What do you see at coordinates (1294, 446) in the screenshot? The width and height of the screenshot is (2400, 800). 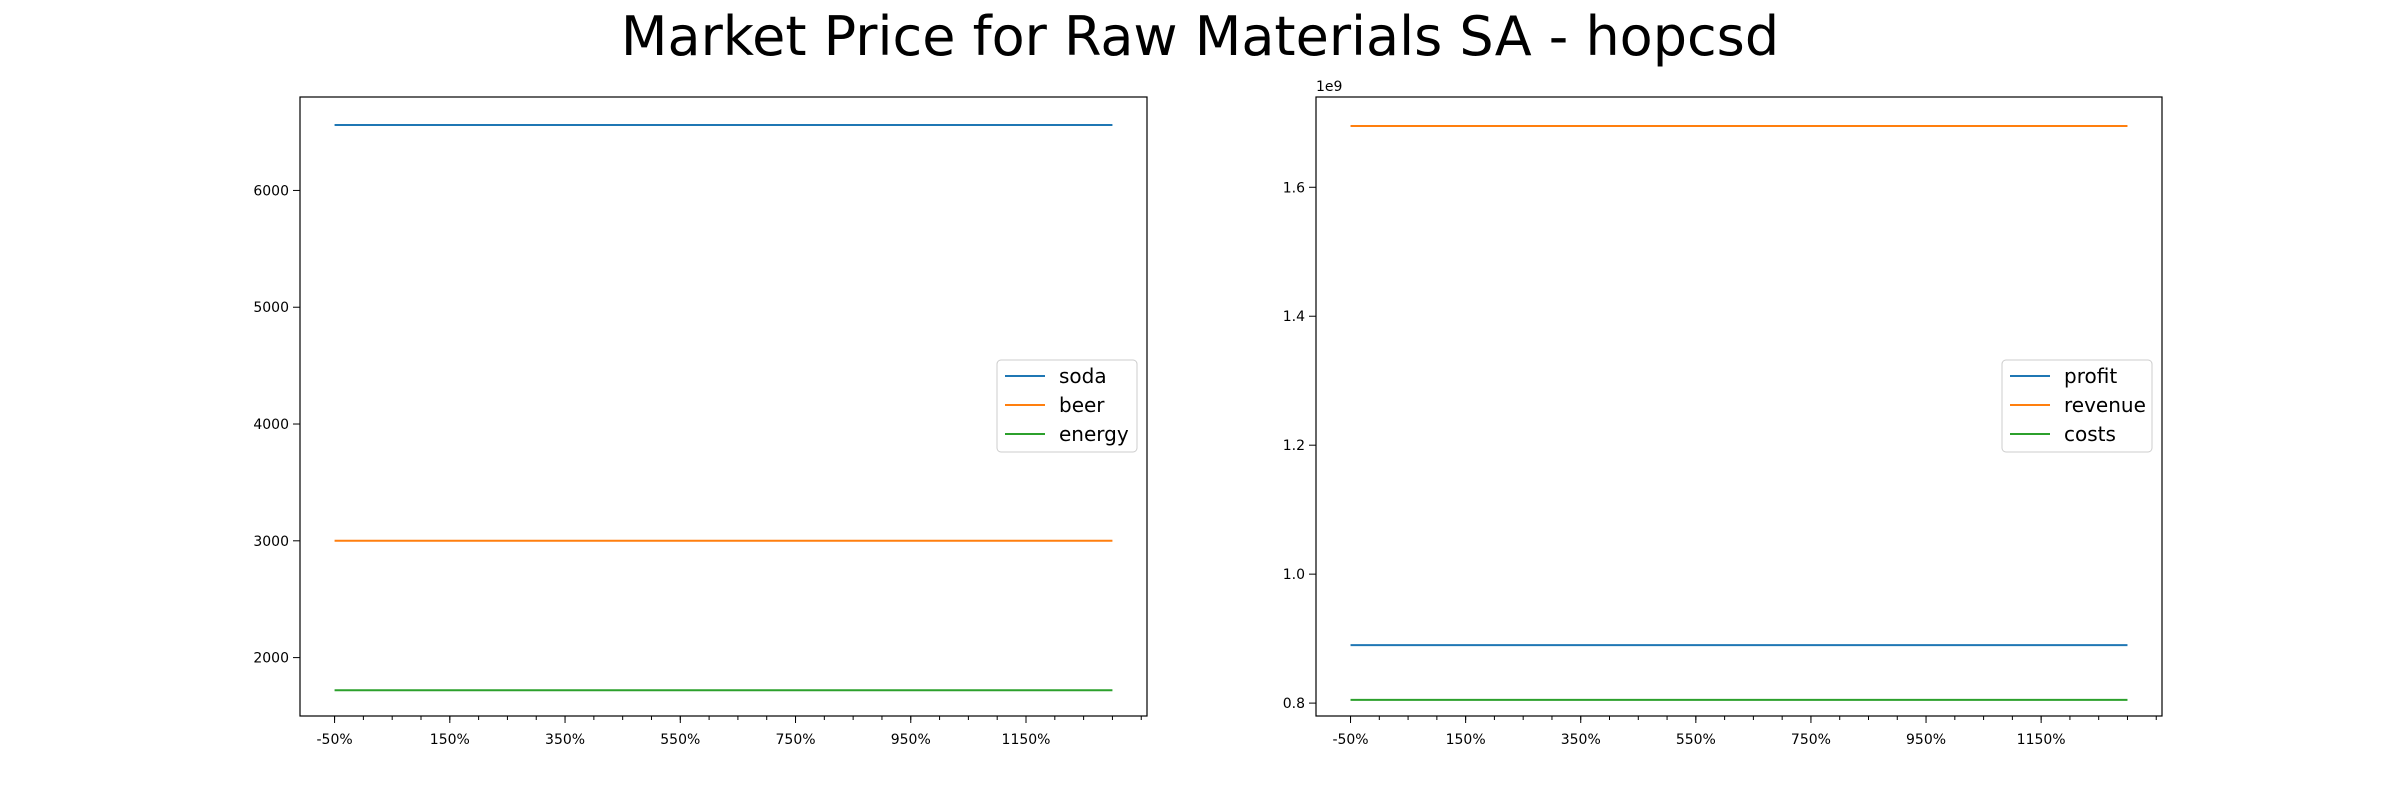 I see `y-tick-label: 1.2` at bounding box center [1294, 446].